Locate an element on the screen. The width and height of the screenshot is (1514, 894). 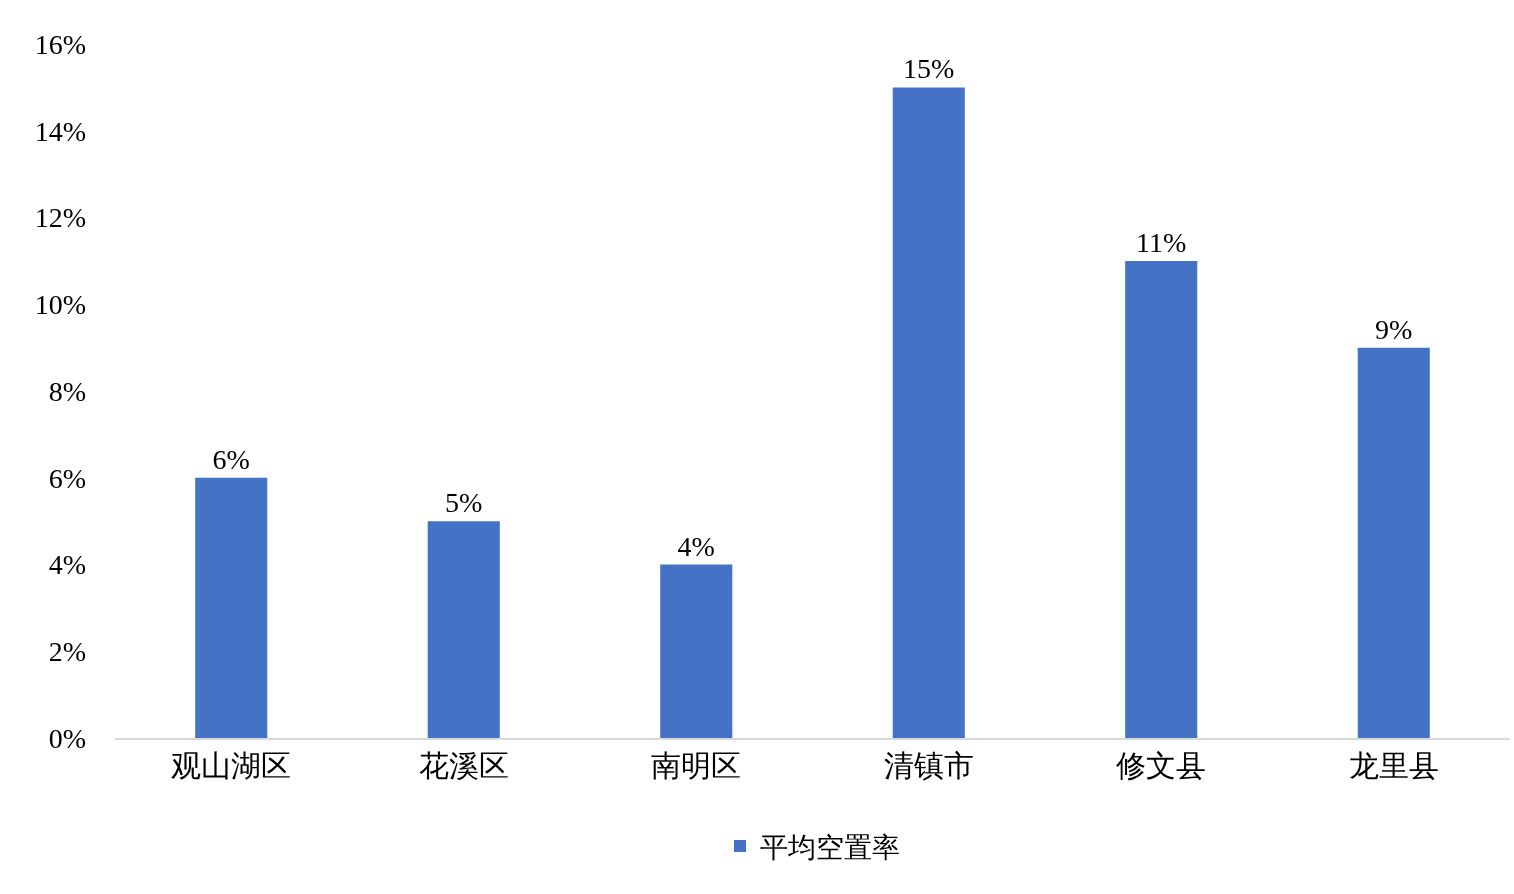
data-label: 5% is located at coordinates (464, 503).